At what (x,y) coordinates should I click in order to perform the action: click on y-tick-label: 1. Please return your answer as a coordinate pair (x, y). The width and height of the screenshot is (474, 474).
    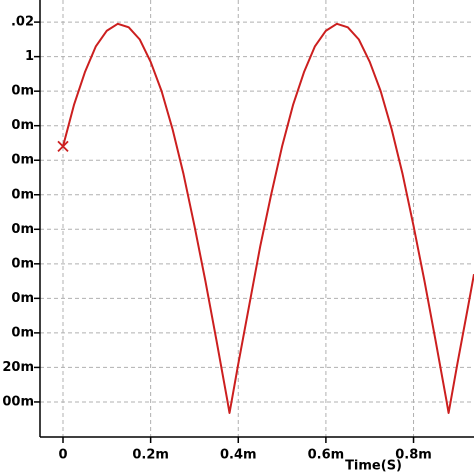
    Looking at the image, I should click on (29, 56).